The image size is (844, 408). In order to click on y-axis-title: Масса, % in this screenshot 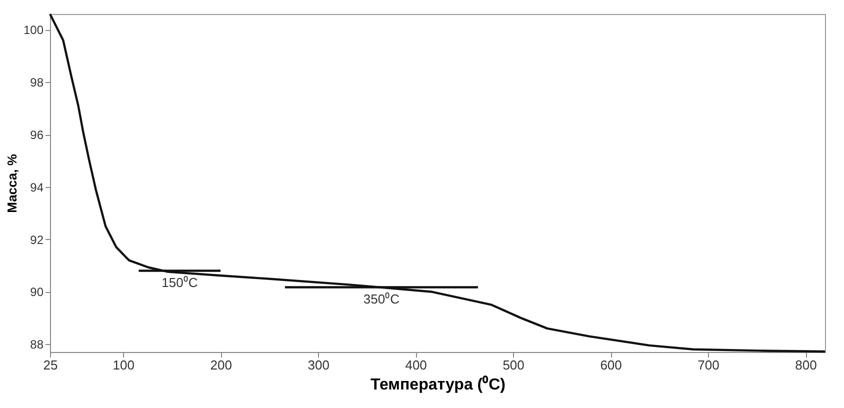, I will do `click(12, 183)`.